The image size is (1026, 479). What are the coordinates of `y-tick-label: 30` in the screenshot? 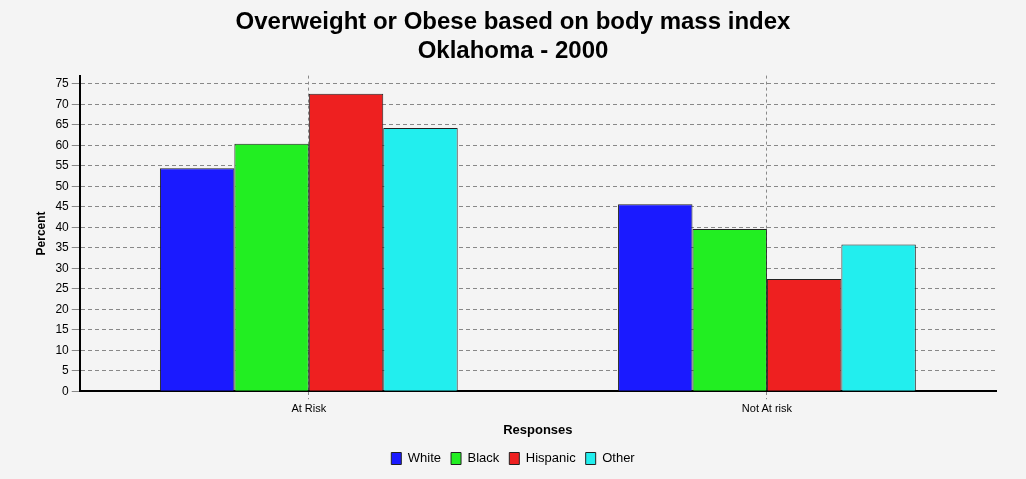 It's located at (62, 267).